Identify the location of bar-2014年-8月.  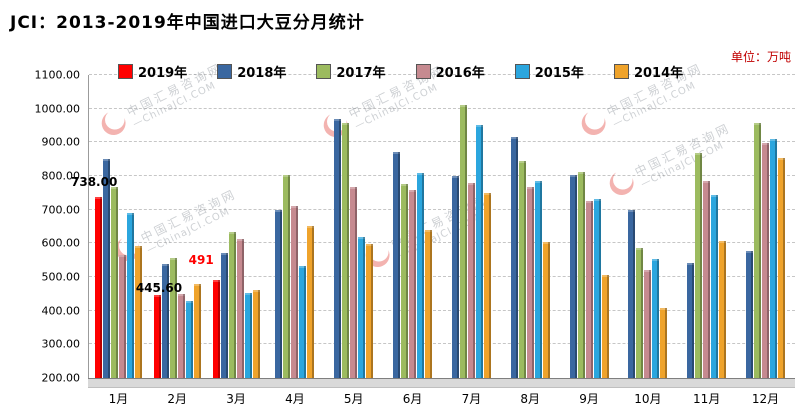
(546, 309).